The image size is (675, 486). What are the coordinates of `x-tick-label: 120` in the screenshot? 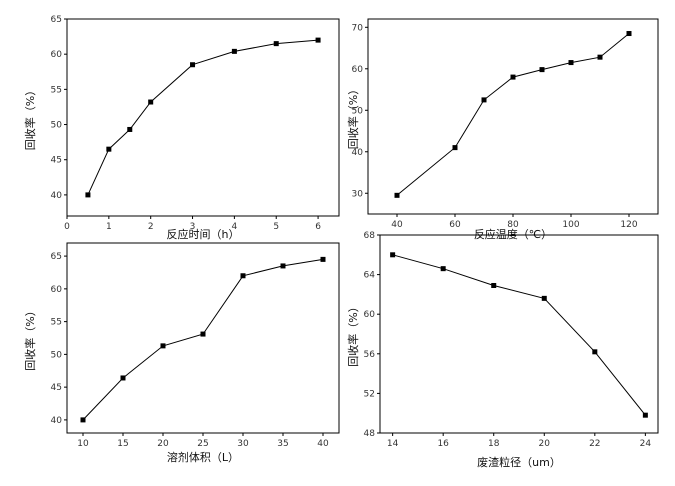 It's located at (628, 225).